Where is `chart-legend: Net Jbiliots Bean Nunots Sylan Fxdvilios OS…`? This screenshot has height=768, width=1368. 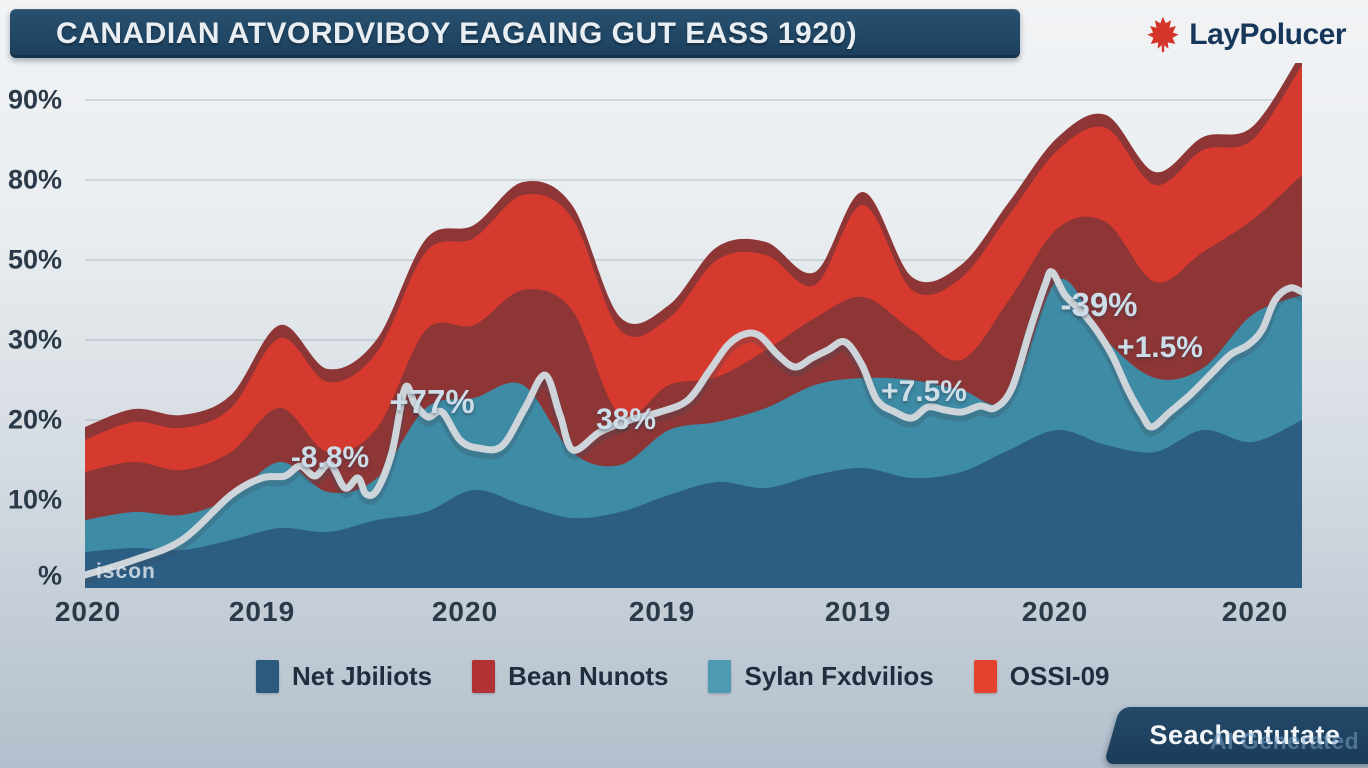 chart-legend: Net Jbiliots Bean Nunots Sylan Fxdvilios OS… is located at coordinates (683, 676).